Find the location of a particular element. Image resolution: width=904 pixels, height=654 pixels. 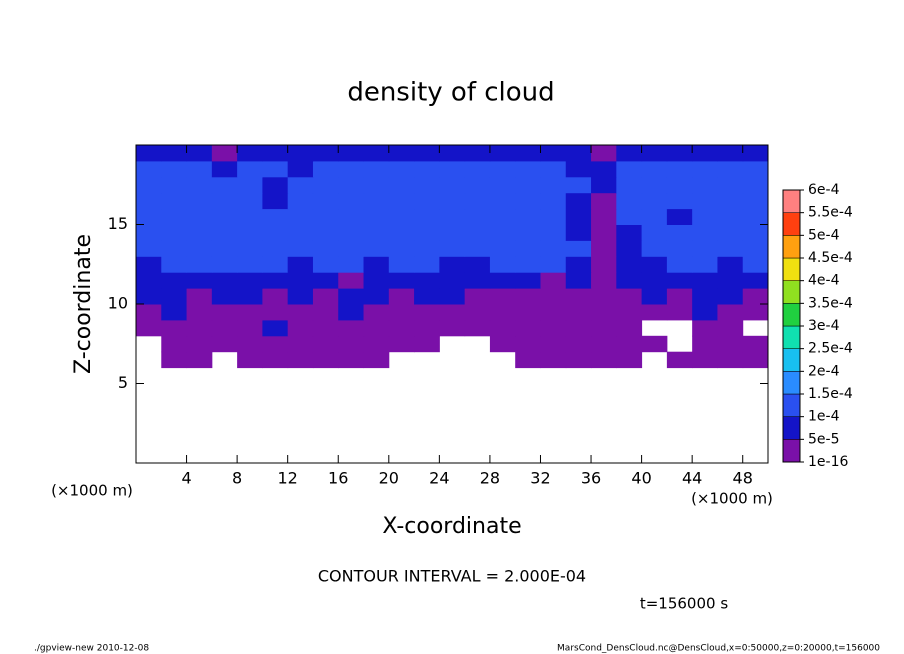

colorbar-label: 4.5e-4 is located at coordinates (830, 258).